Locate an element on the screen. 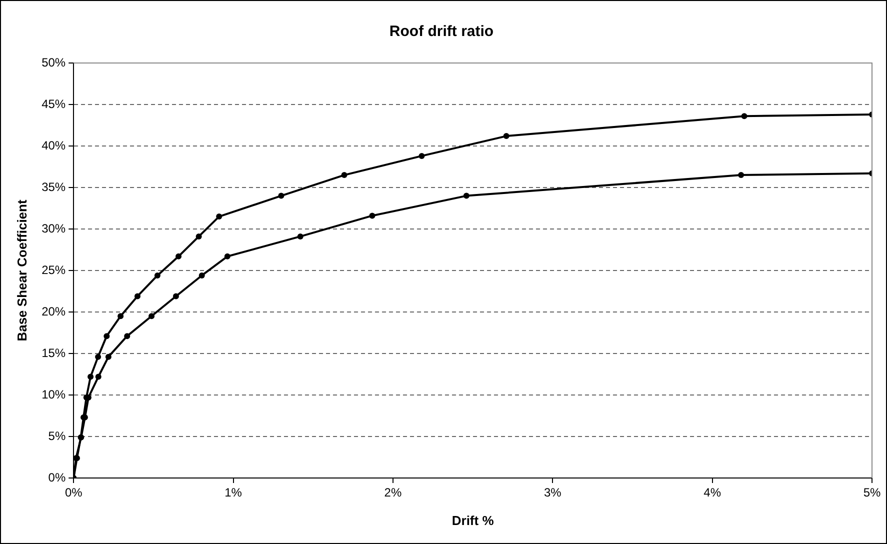  x-tick-label: 1% is located at coordinates (233, 493).